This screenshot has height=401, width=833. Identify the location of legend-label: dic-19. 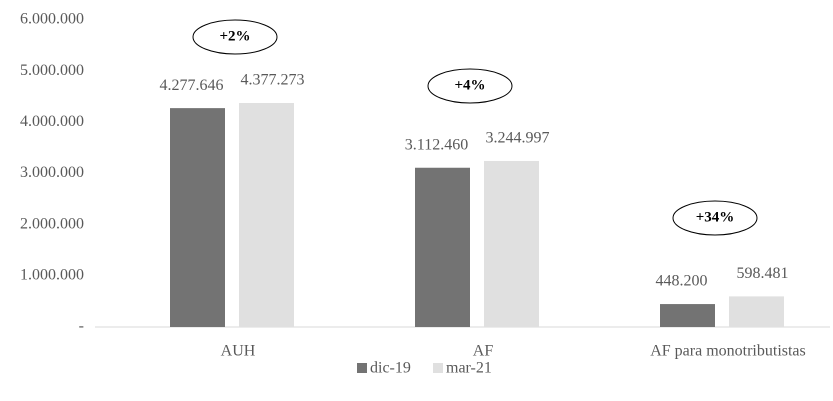
(390, 368).